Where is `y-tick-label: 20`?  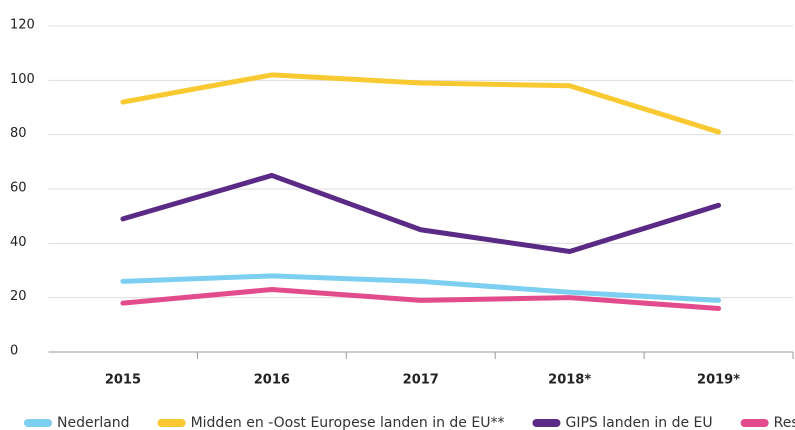 y-tick-label: 20 is located at coordinates (18, 296).